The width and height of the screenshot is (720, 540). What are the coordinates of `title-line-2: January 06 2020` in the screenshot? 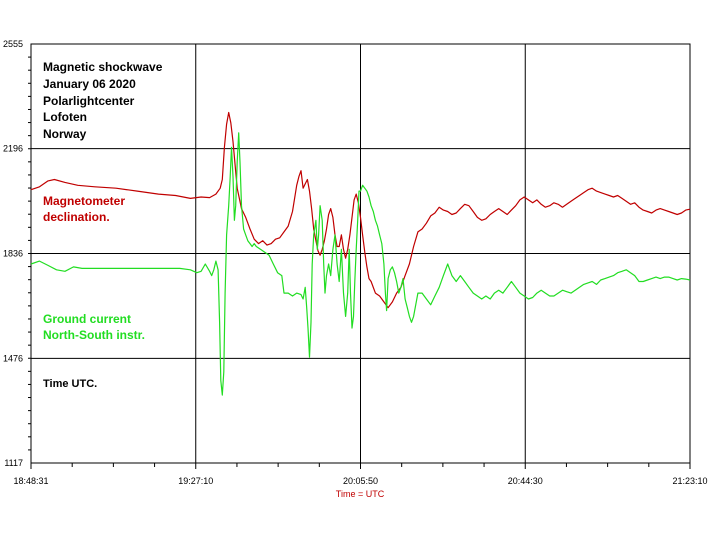 It's located at (89, 84).